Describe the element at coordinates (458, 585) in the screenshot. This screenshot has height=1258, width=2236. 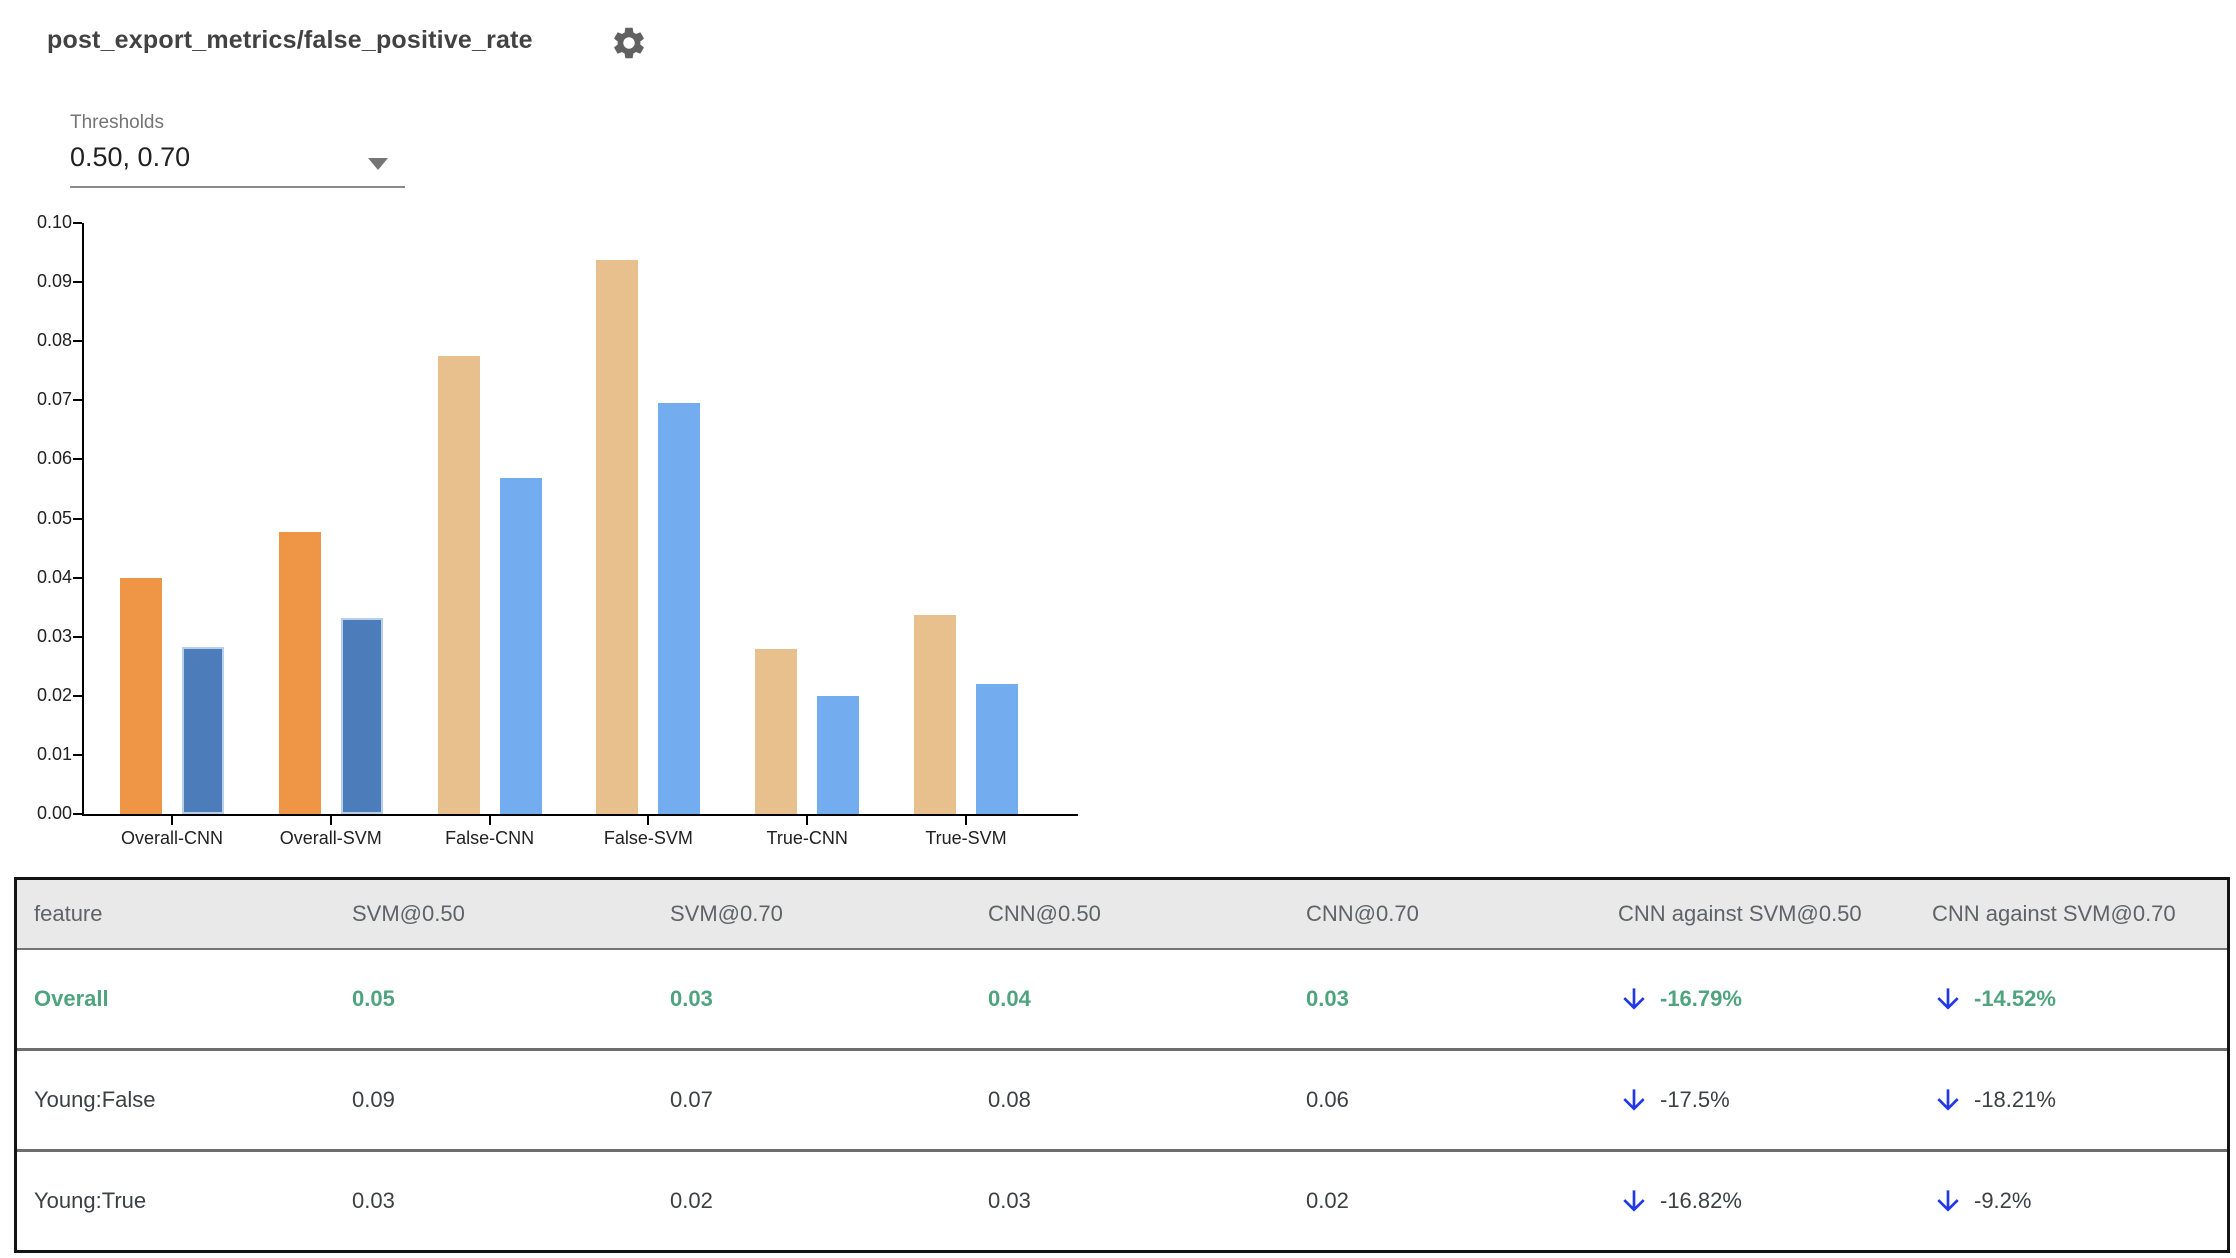
I see `bar-False-CNN-threshold@0.50` at that location.